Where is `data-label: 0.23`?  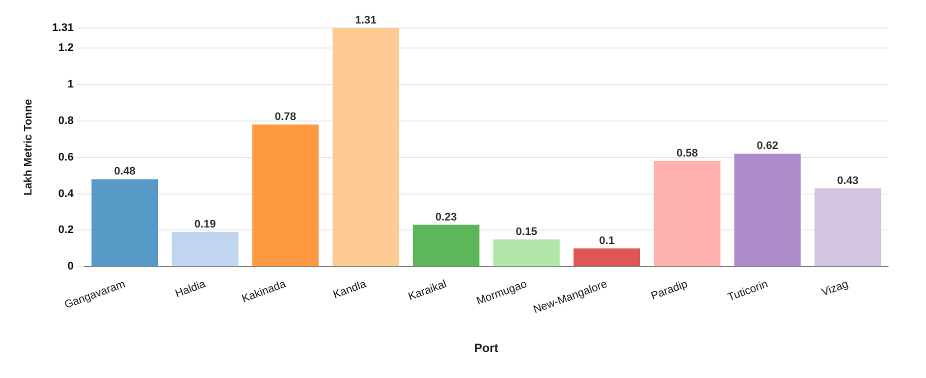 data-label: 0.23 is located at coordinates (446, 217).